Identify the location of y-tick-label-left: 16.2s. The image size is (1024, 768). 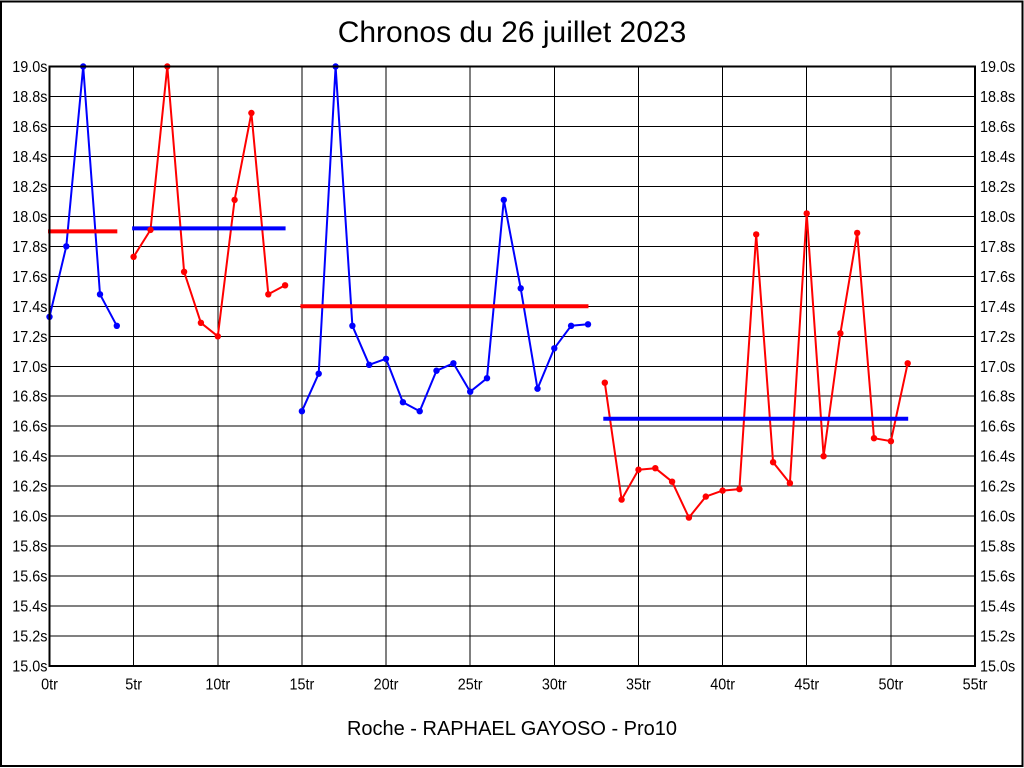
(29, 487).